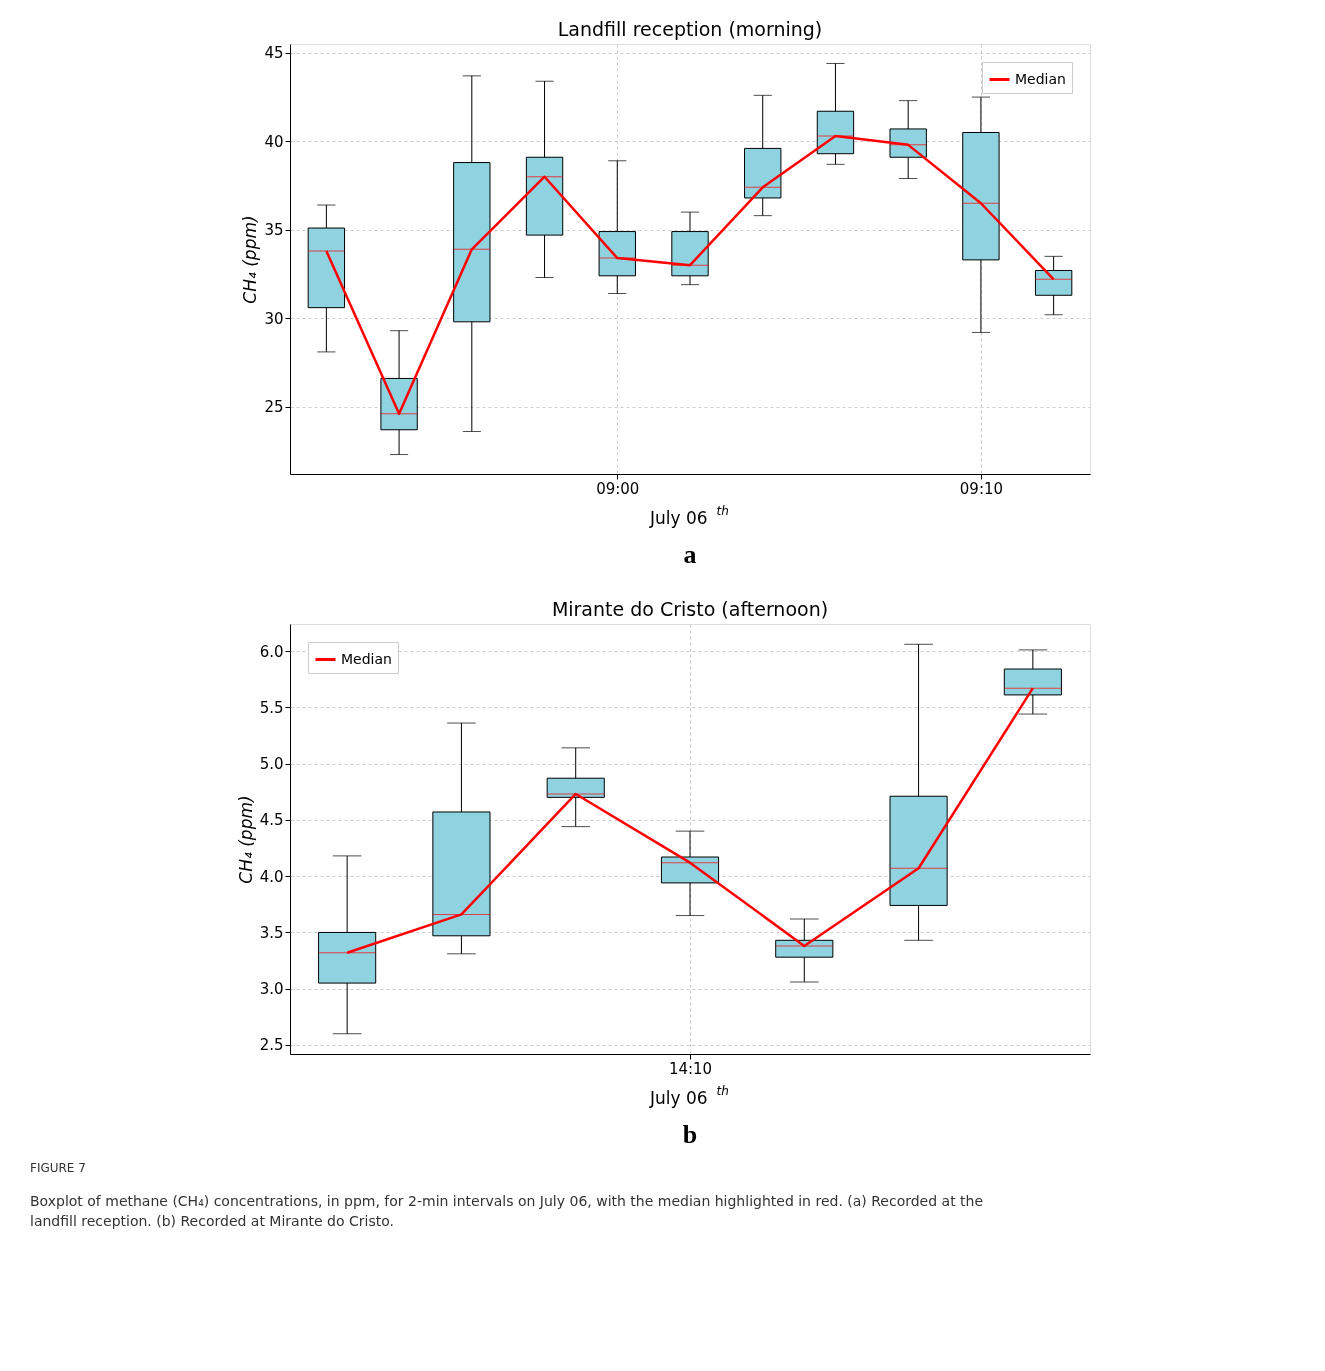 This screenshot has width=1325, height=1371. What do you see at coordinates (271, 932) in the screenshot?
I see `y-tick-label: 3.5` at bounding box center [271, 932].